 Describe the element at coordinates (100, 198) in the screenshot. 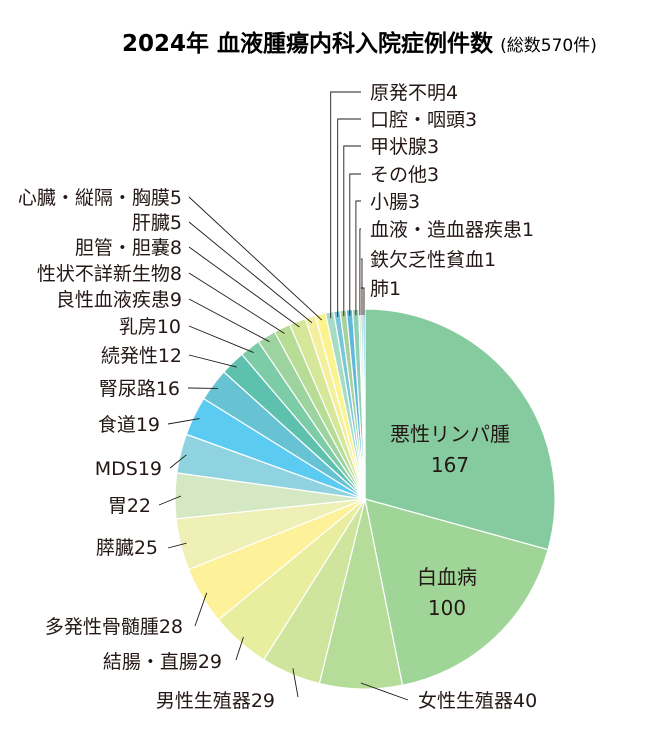

I see `slice-label-17: 心臓・縦隔・胸膜5` at that location.